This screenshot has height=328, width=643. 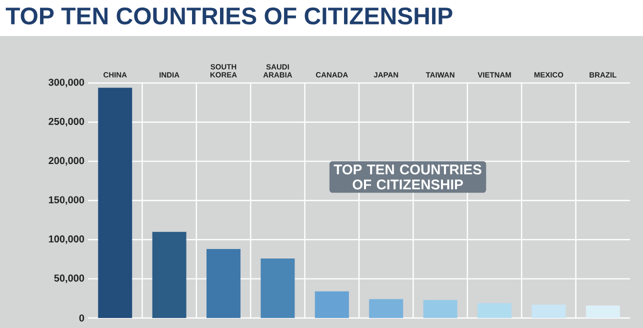 I want to click on y-tick-label: 250,000, so click(x=66, y=122).